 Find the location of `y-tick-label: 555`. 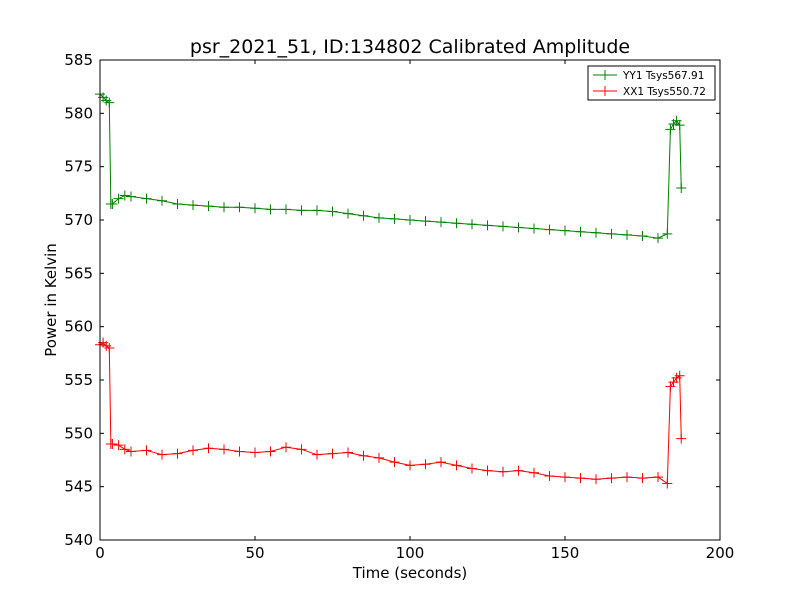

y-tick-label: 555 is located at coordinates (78, 380).